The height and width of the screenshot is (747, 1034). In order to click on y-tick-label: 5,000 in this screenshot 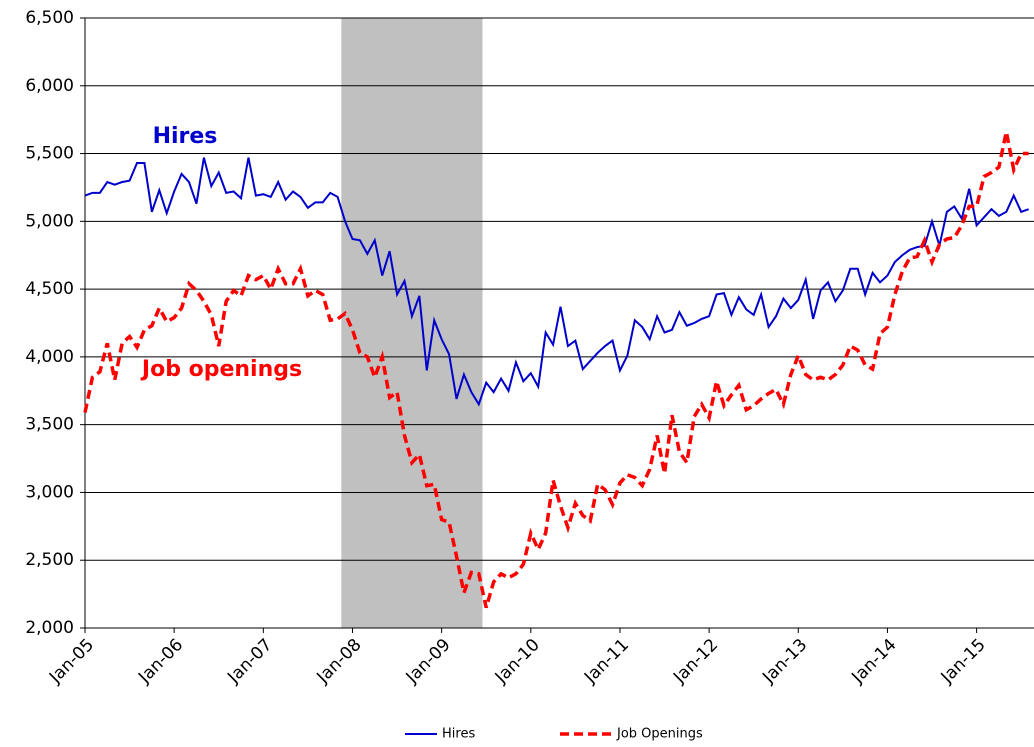, I will do `click(49, 221)`.